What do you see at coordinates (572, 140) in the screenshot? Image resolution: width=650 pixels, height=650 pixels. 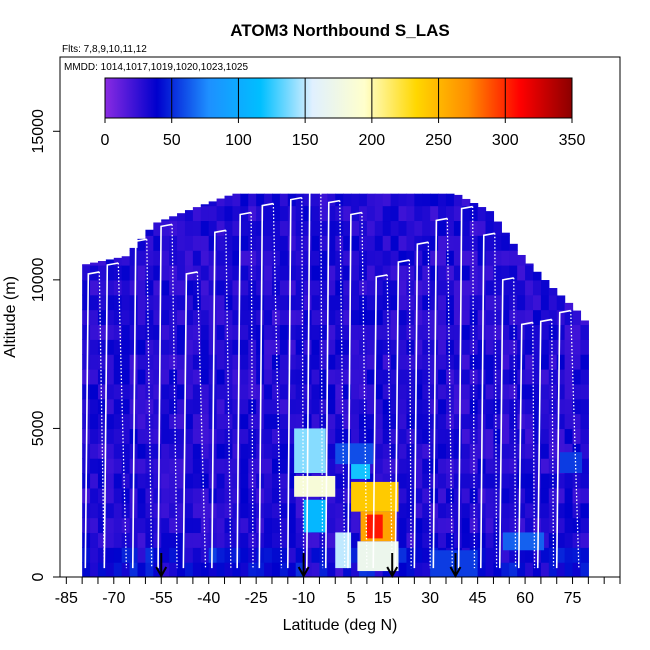 I see `colorbar-tick-label: 350` at bounding box center [572, 140].